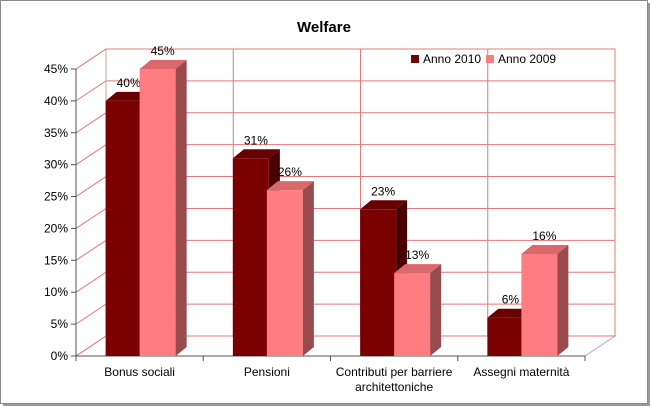  Describe the element at coordinates (129, 83) in the screenshot. I see `data-label: 40%` at that location.